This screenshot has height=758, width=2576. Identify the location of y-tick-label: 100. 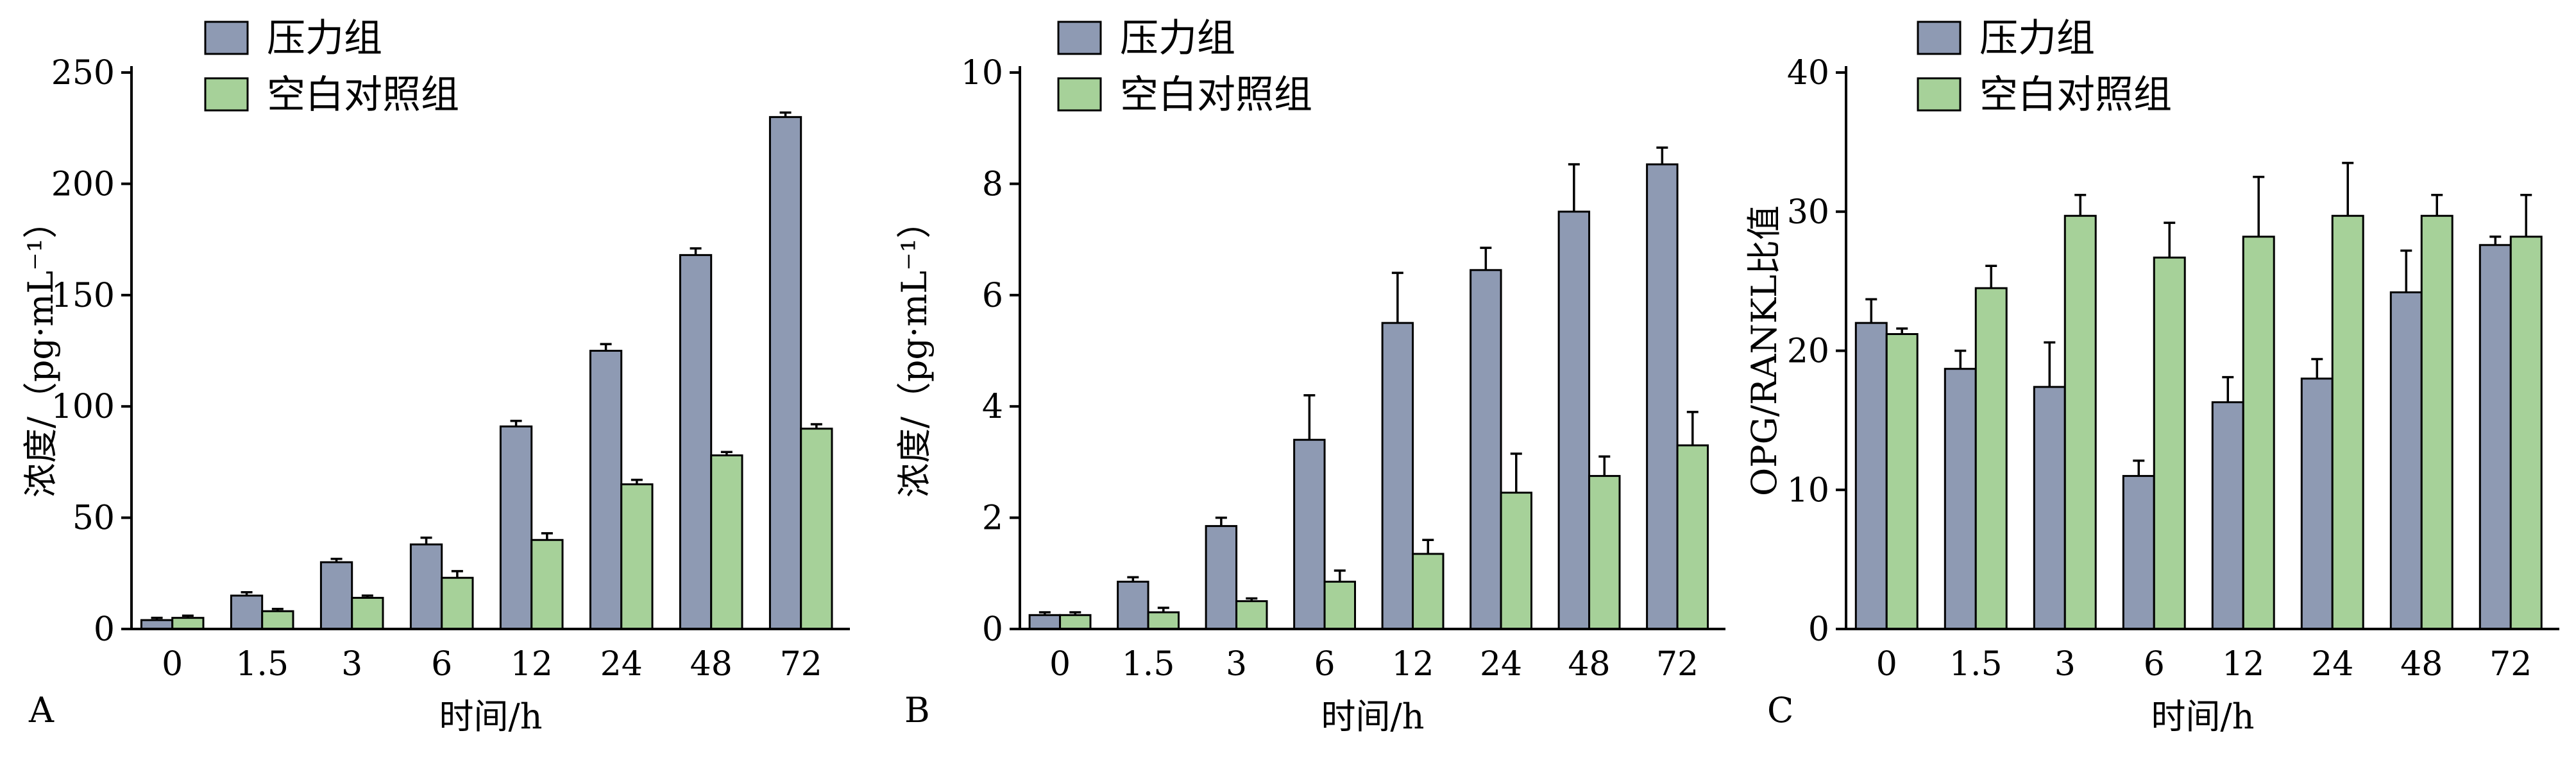
(83, 407).